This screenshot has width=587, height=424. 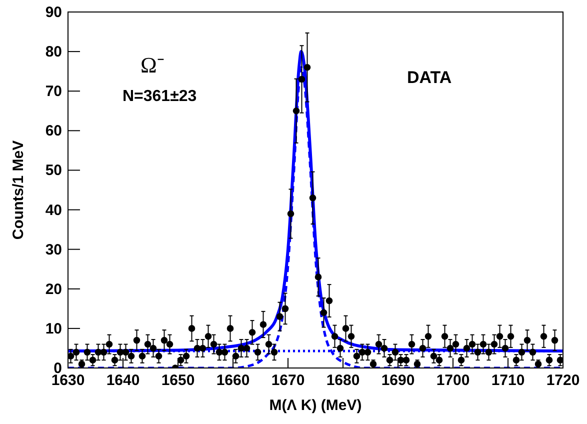 What do you see at coordinates (53, 52) in the screenshot?
I see `y-tick-label: 80` at bounding box center [53, 52].